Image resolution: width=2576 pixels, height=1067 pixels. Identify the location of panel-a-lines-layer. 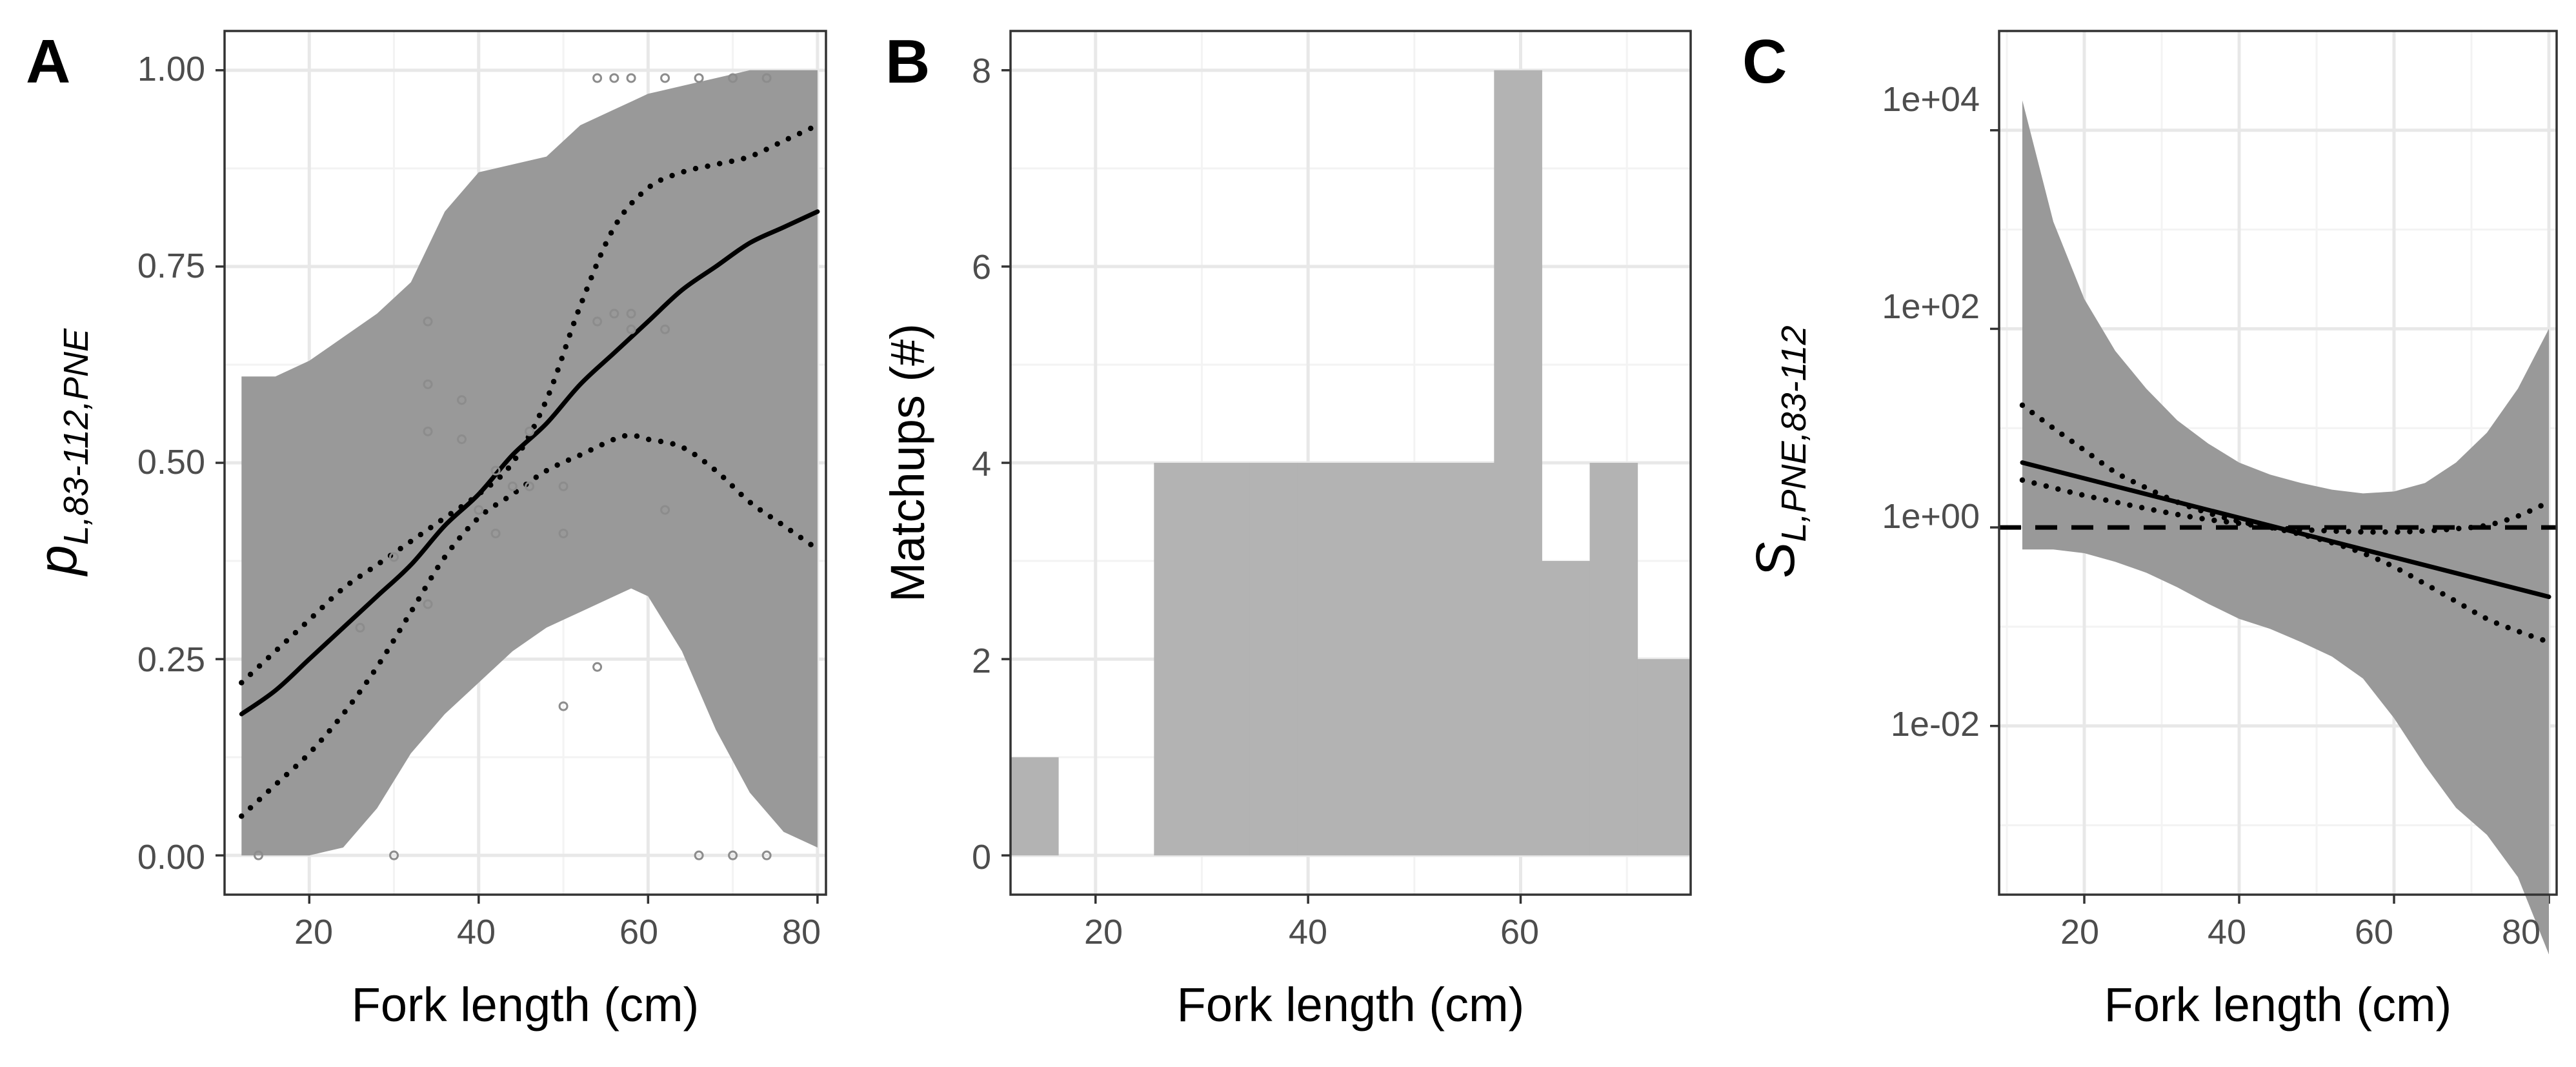
(530, 470).